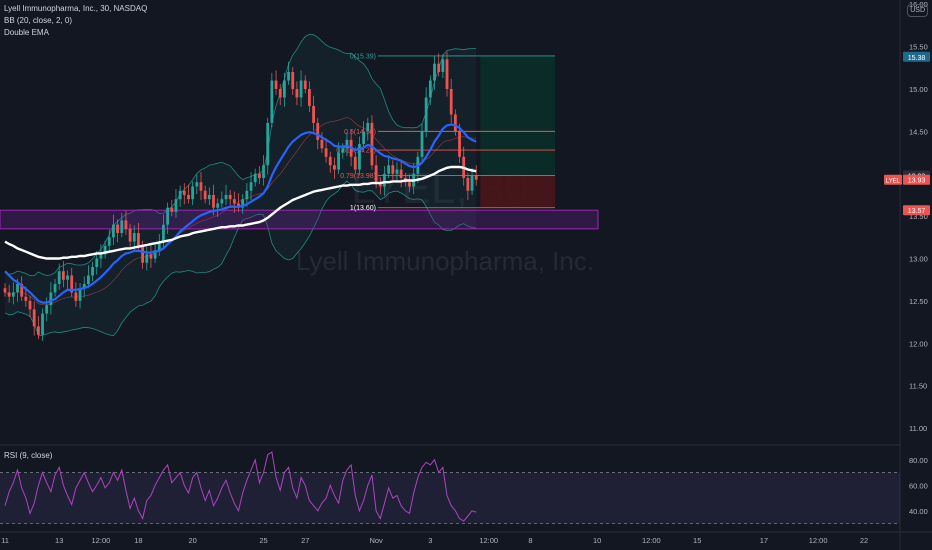 The image size is (932, 550). What do you see at coordinates (597, 540) in the screenshot?
I see `time-axis-tick: 10` at bounding box center [597, 540].